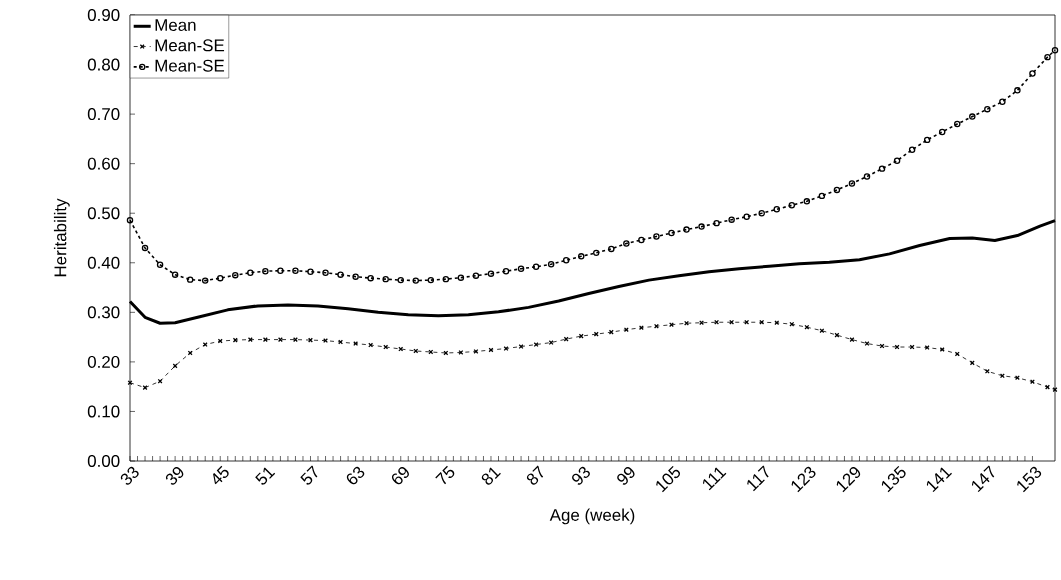 This screenshot has height=580, width=1061. What do you see at coordinates (103, 361) in the screenshot?
I see `y-tick-label: 0.20` at bounding box center [103, 361].